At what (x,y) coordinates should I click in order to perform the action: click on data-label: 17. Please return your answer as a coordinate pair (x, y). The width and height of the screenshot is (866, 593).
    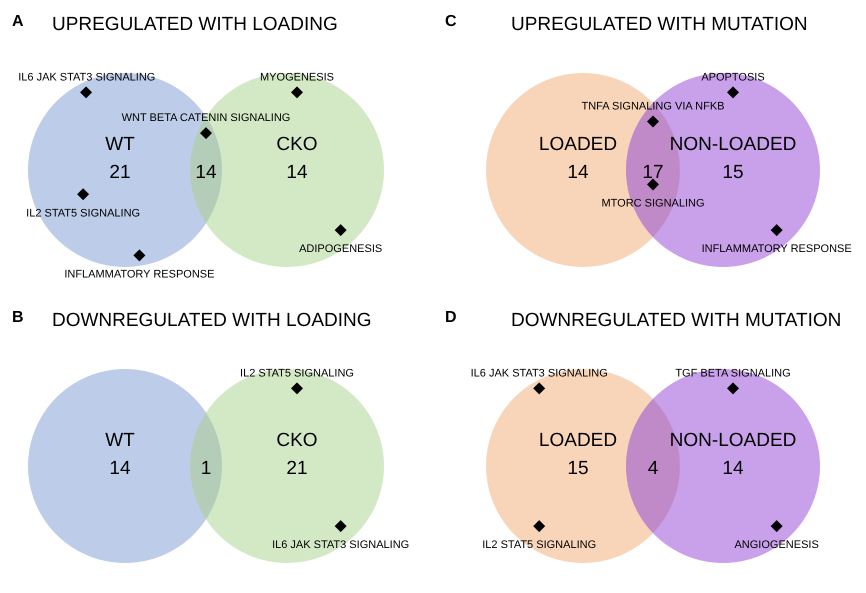
    Looking at the image, I should click on (653, 172).